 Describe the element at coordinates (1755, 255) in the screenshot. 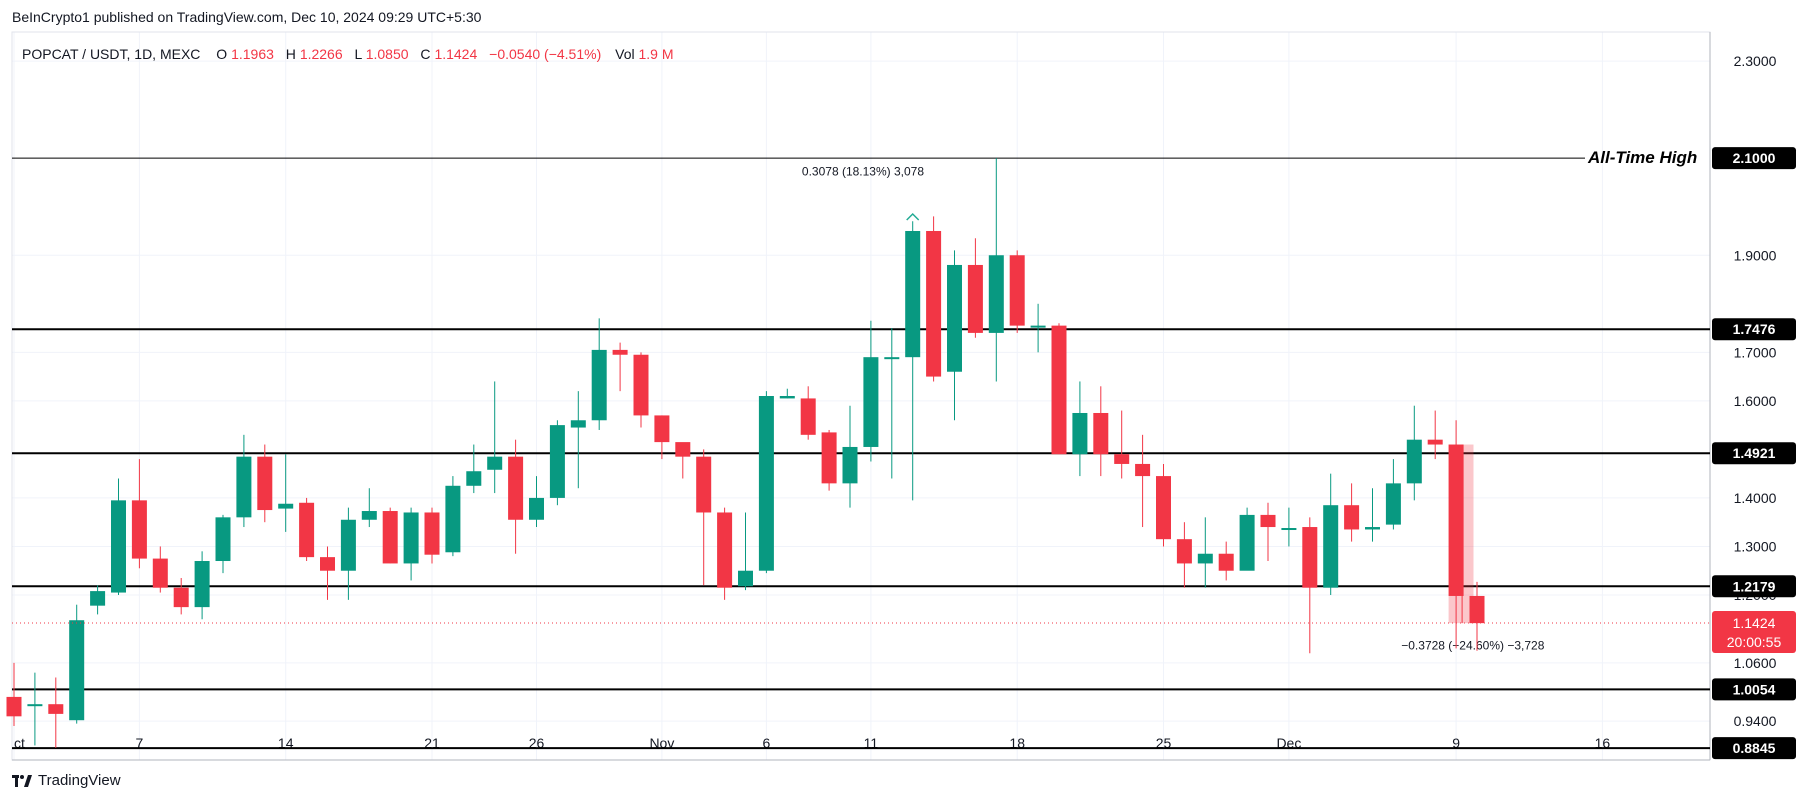

I see `y-tick-label: 1.9000` at that location.